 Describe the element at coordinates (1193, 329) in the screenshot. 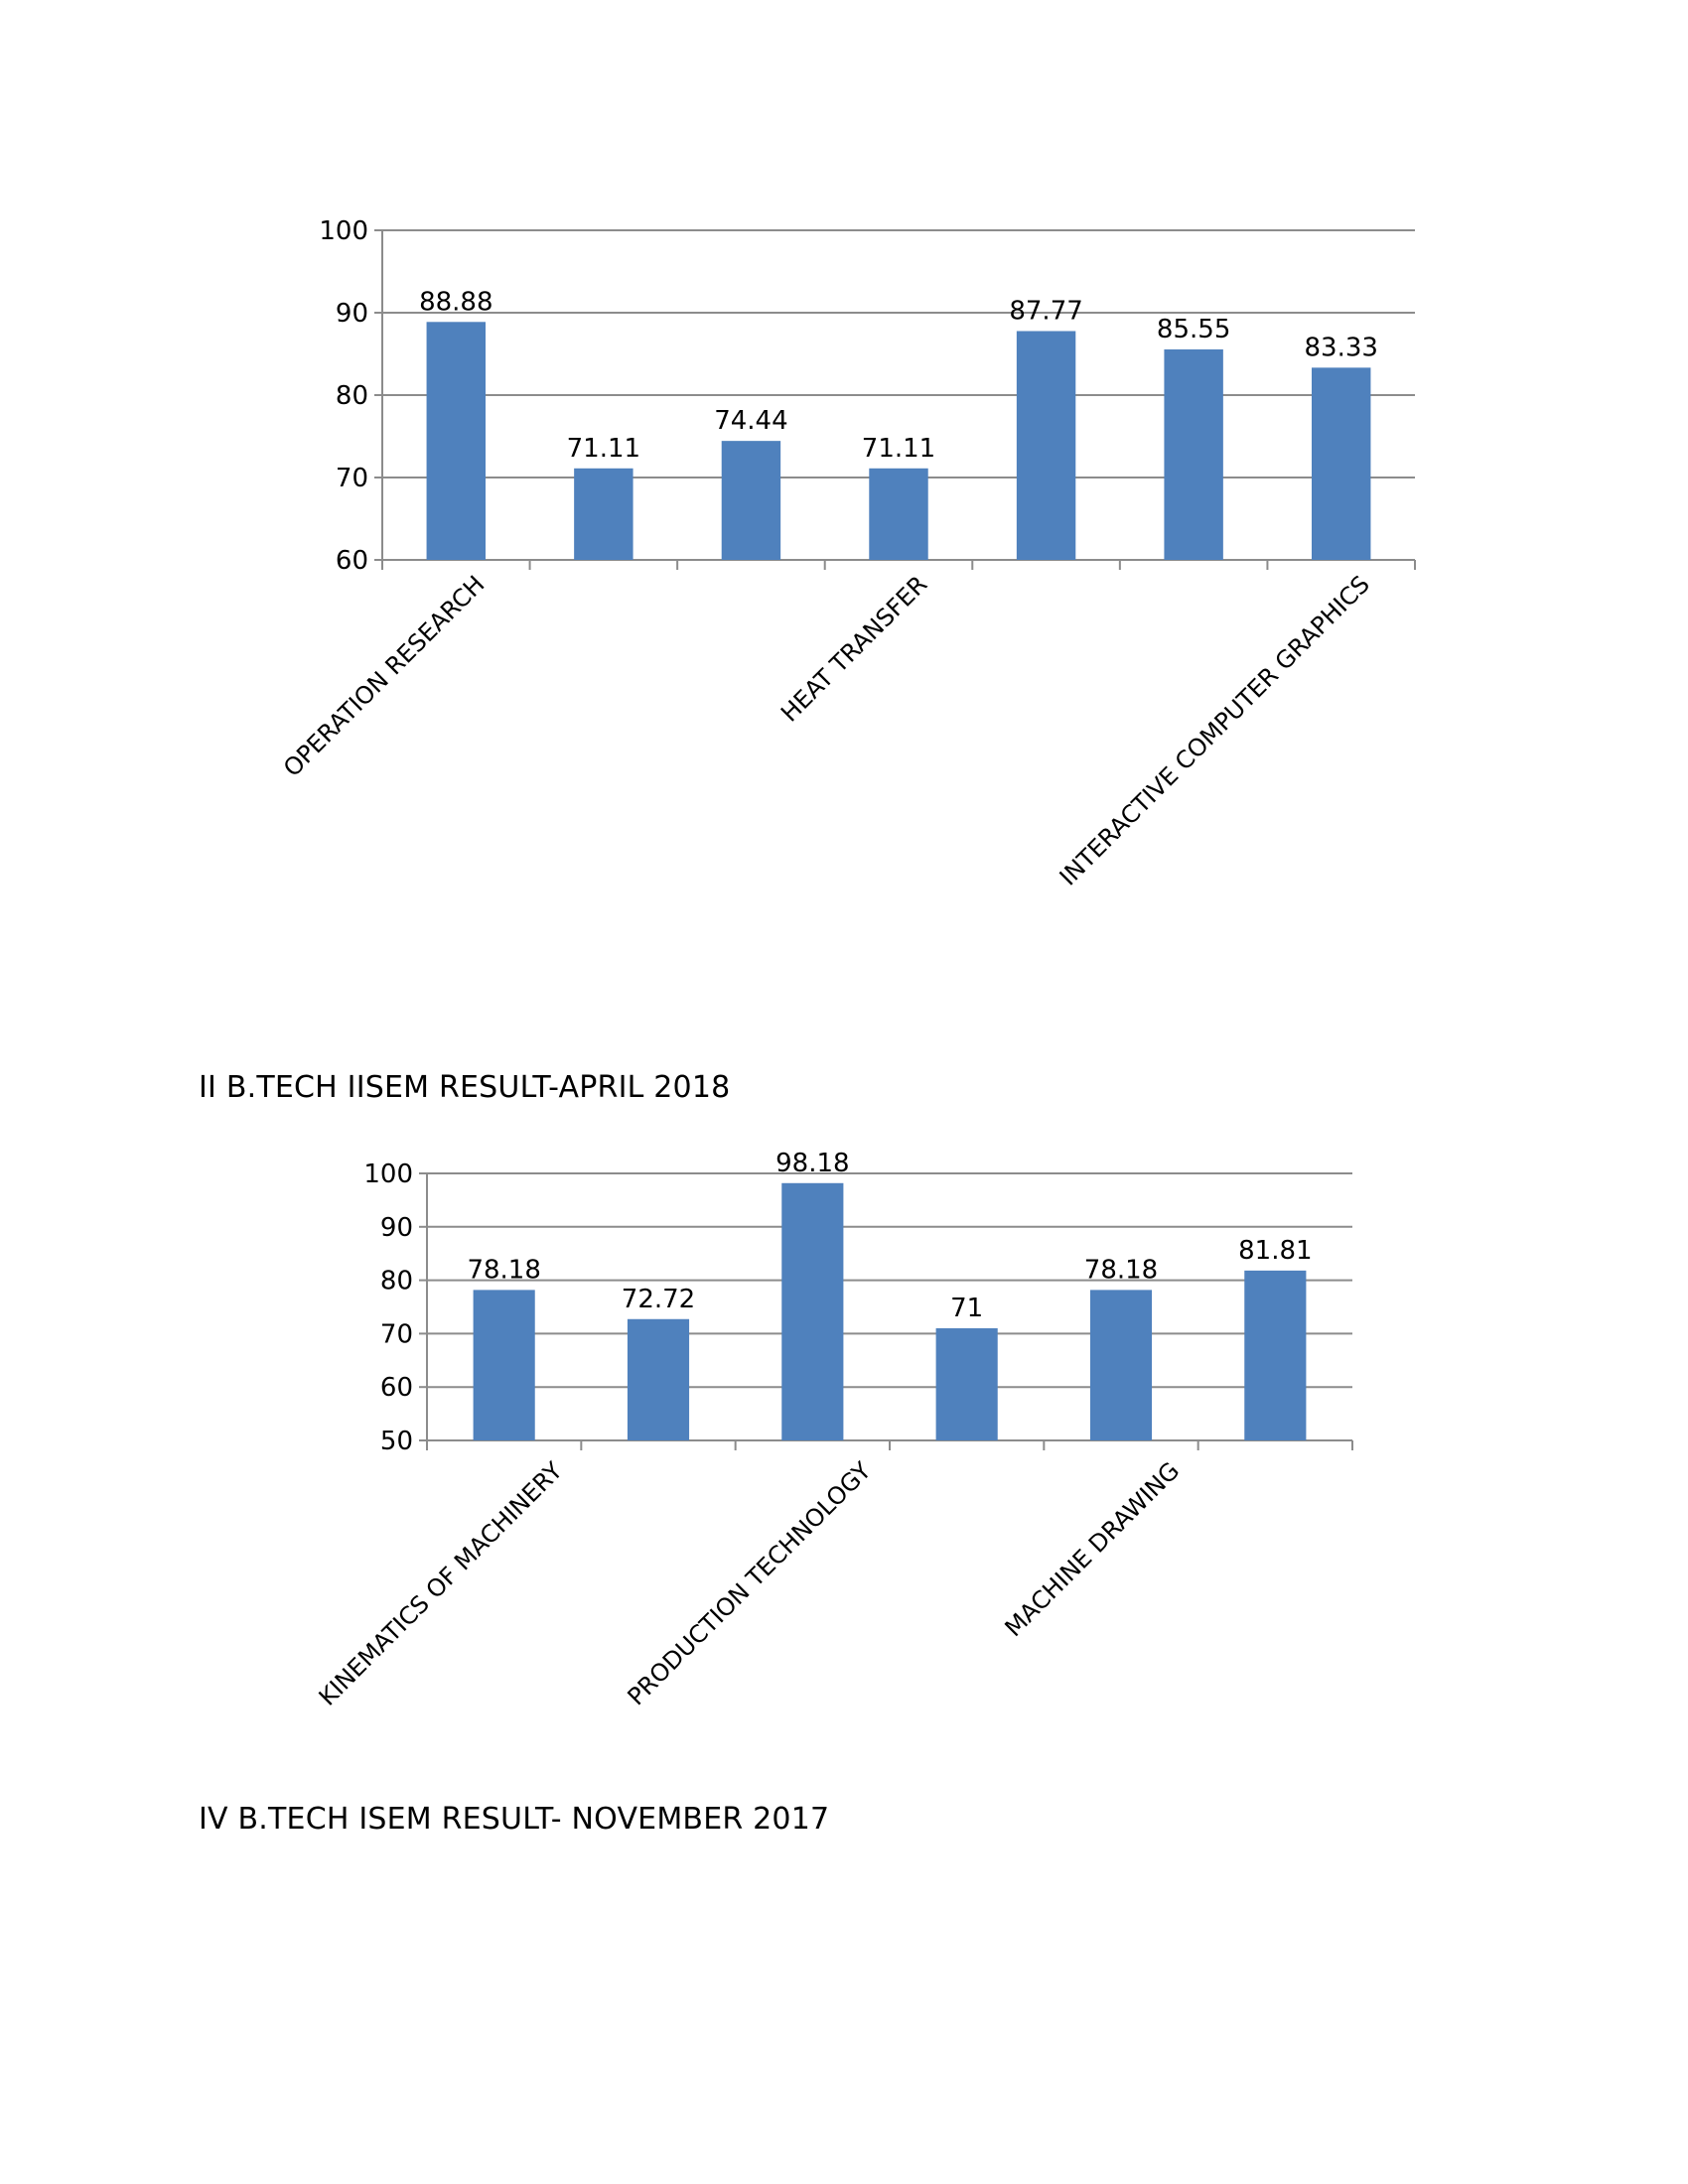

I see `chart-1-data-label: 85.55` at that location.